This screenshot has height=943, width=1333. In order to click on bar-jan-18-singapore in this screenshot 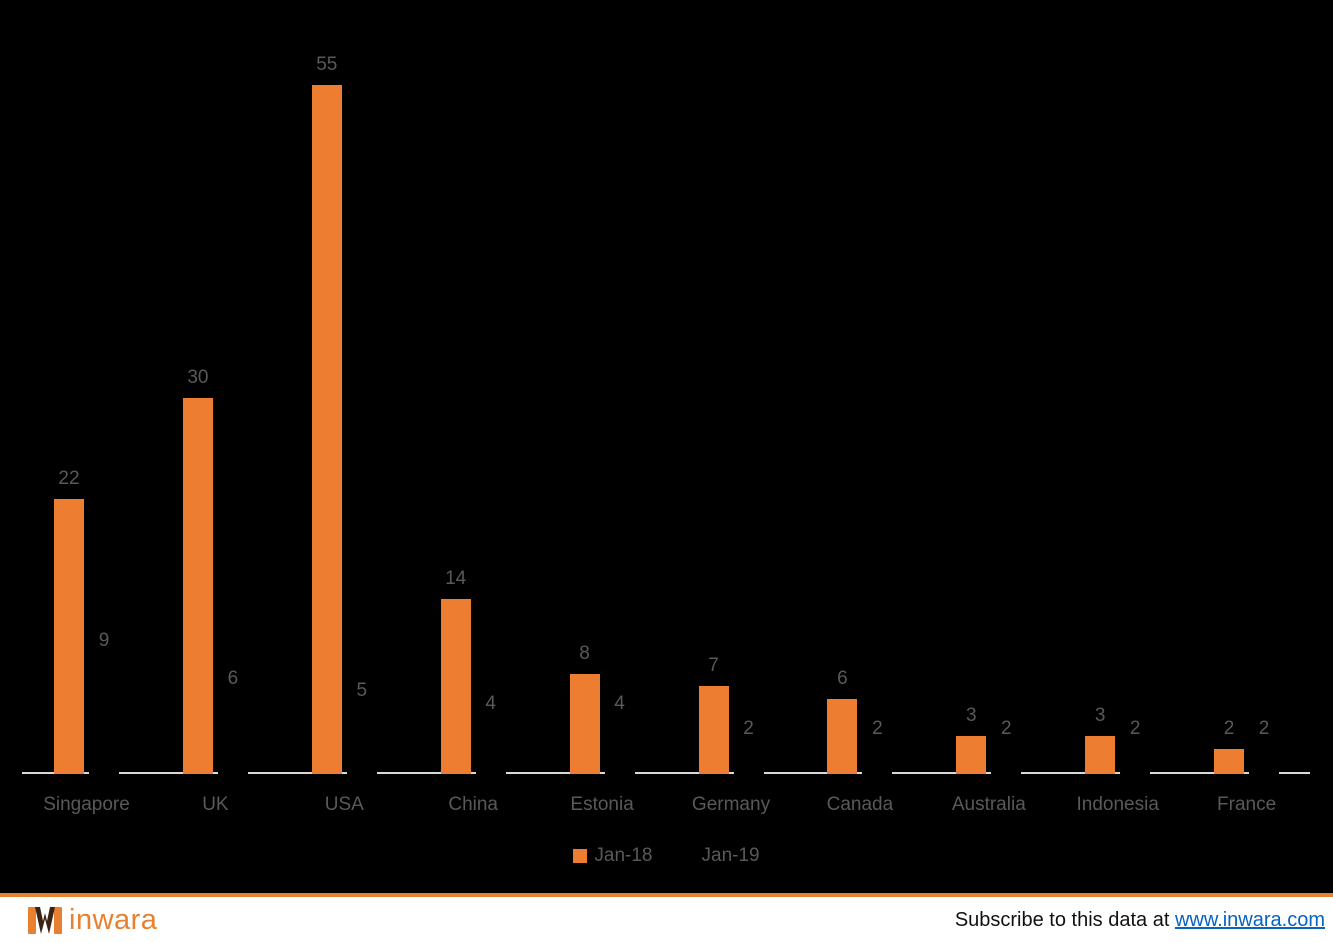, I will do `click(69, 636)`.